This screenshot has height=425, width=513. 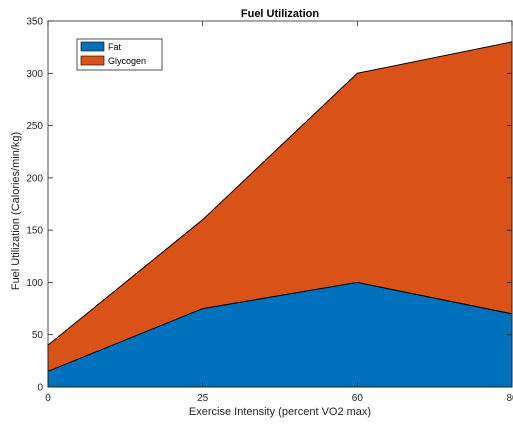 What do you see at coordinates (34, 74) in the screenshot?
I see `y-tick-label-300: 300` at bounding box center [34, 74].